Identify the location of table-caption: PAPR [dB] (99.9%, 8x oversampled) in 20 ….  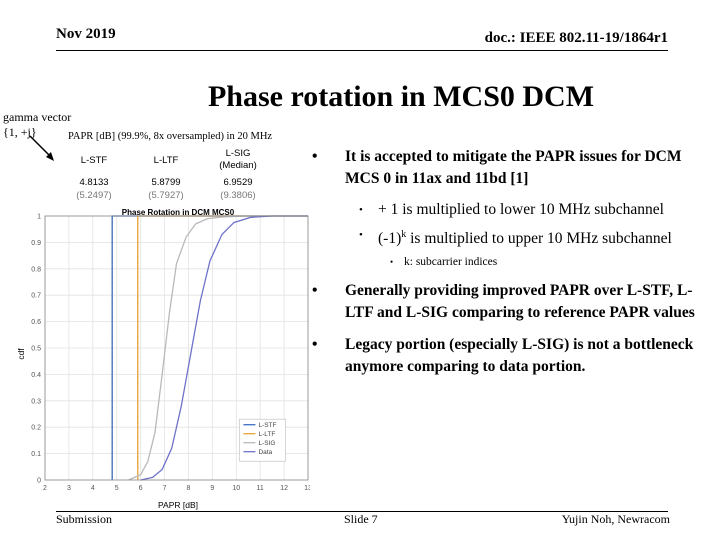
(170, 136).